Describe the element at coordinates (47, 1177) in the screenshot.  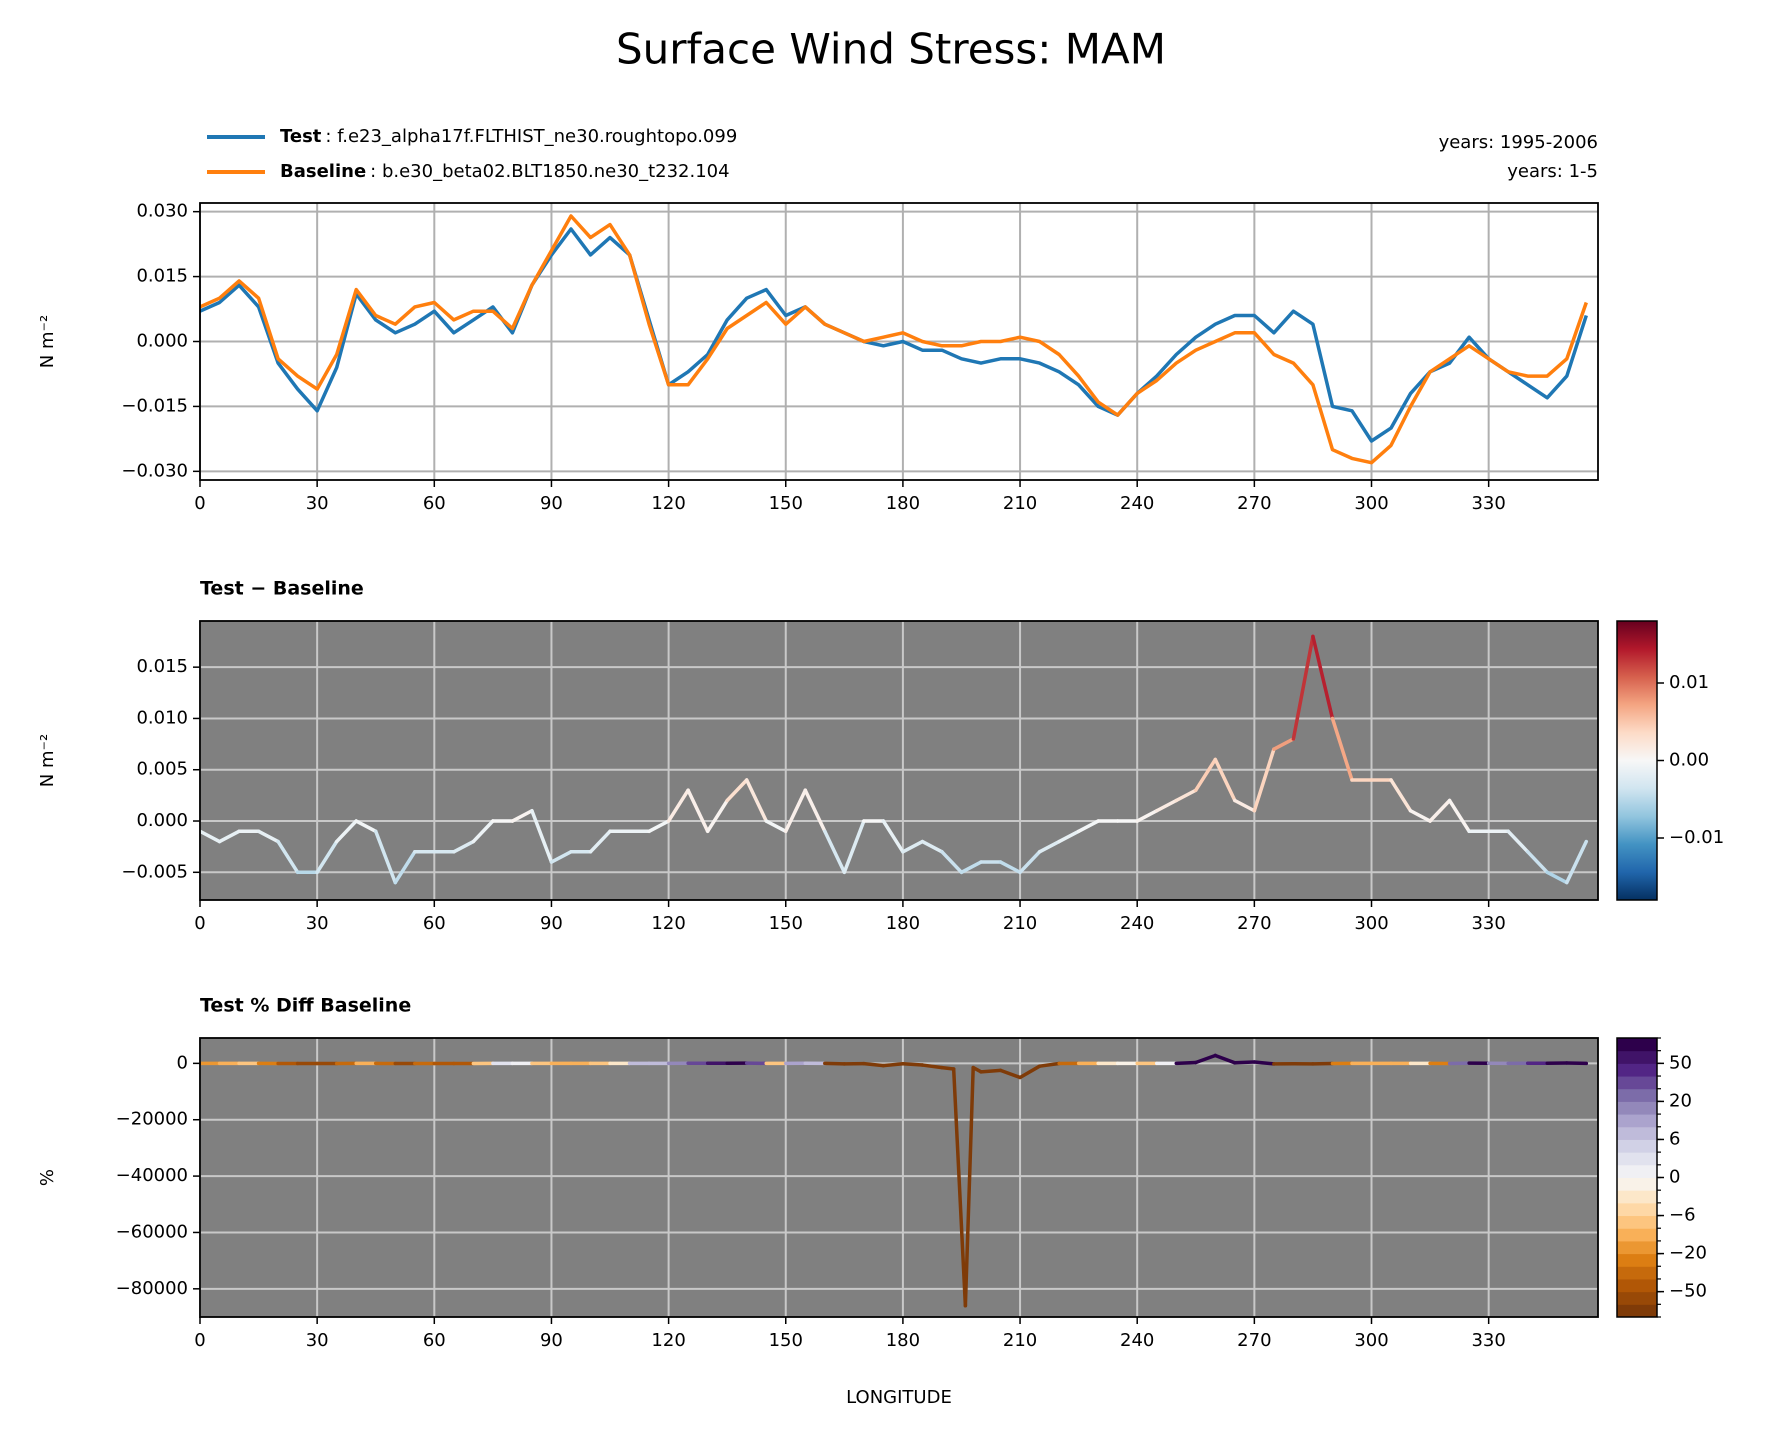
I see `y-axis-label: %` at that location.